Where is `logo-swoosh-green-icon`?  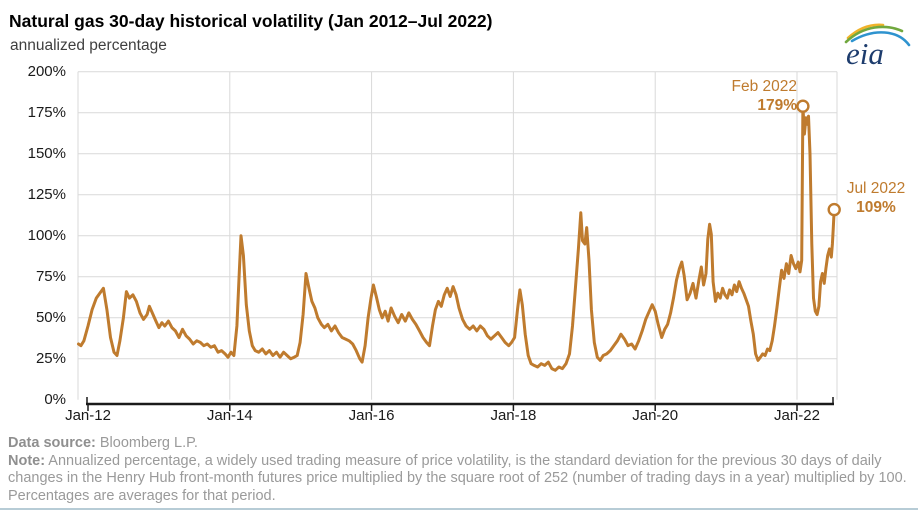
logo-swoosh-green-icon is located at coordinates (874, 34).